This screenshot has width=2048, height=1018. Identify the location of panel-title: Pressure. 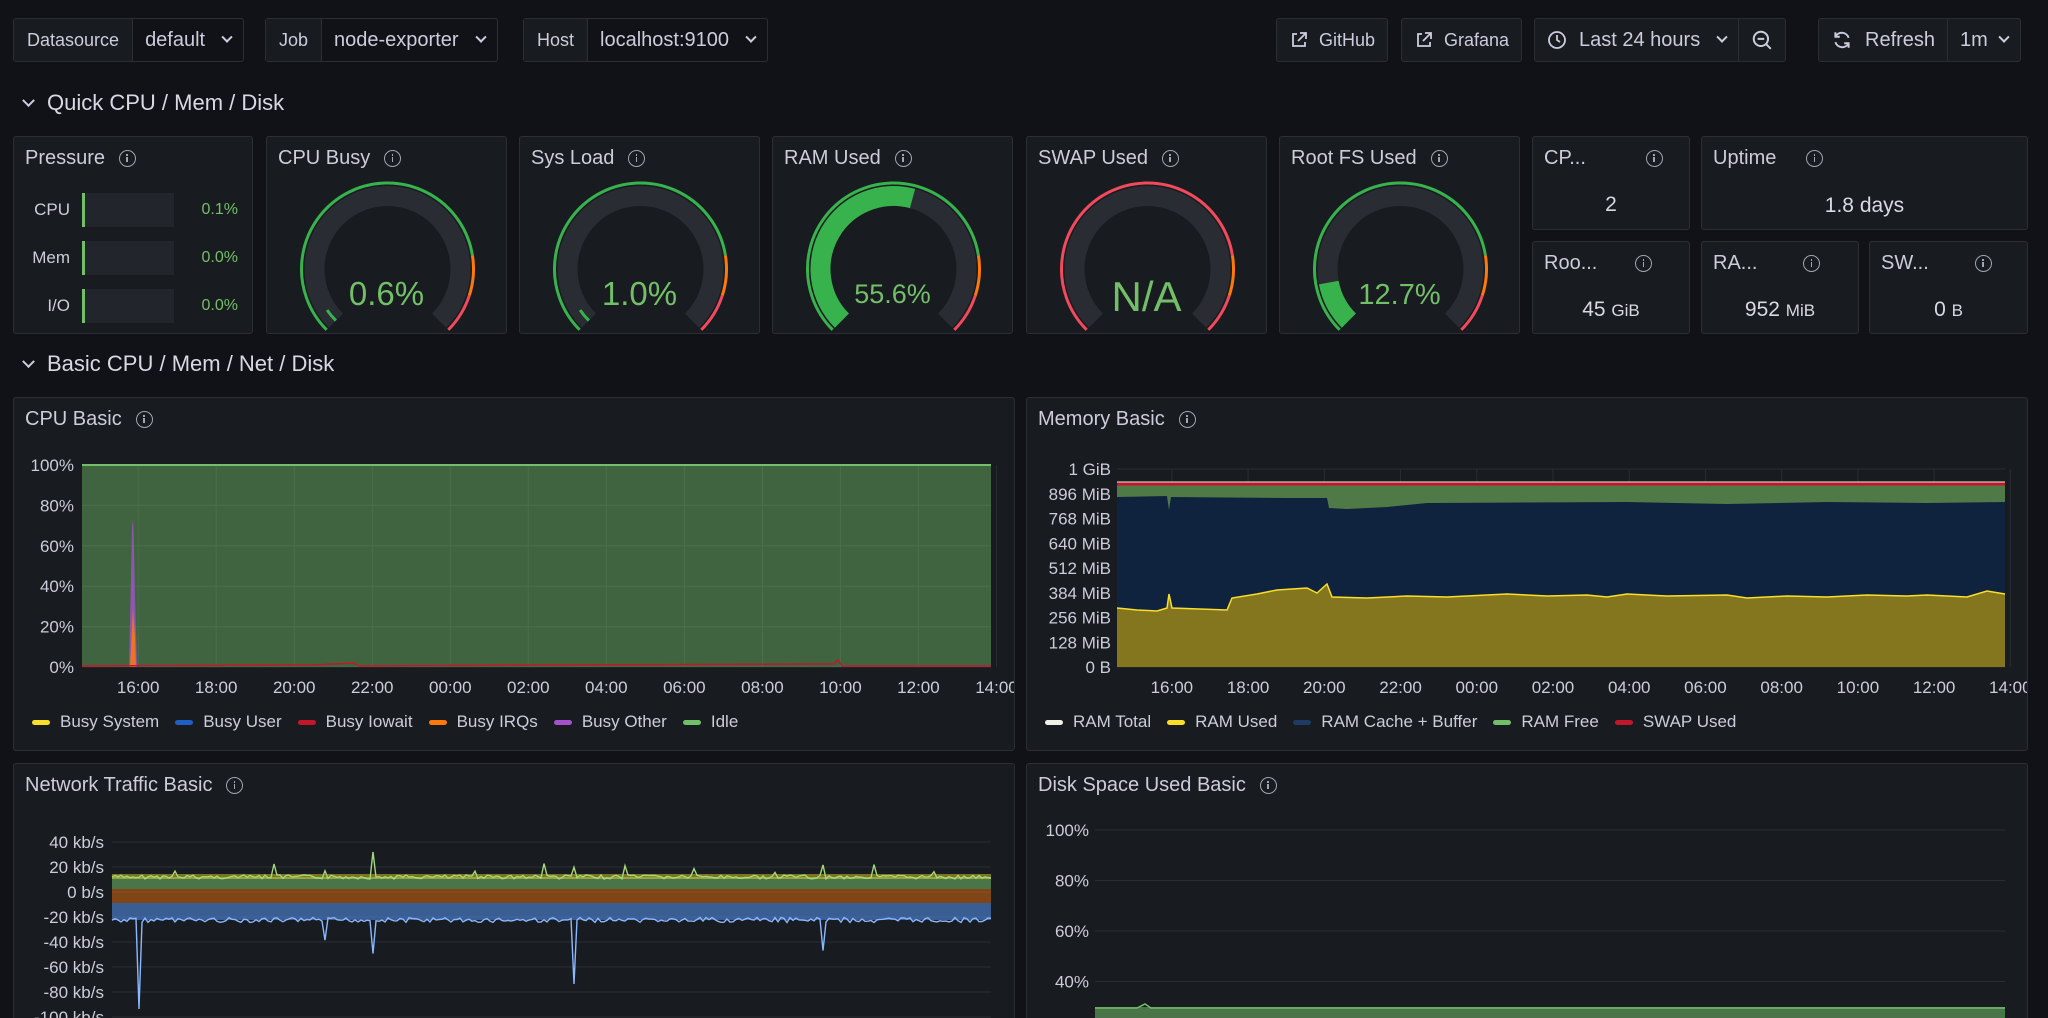
(80, 158).